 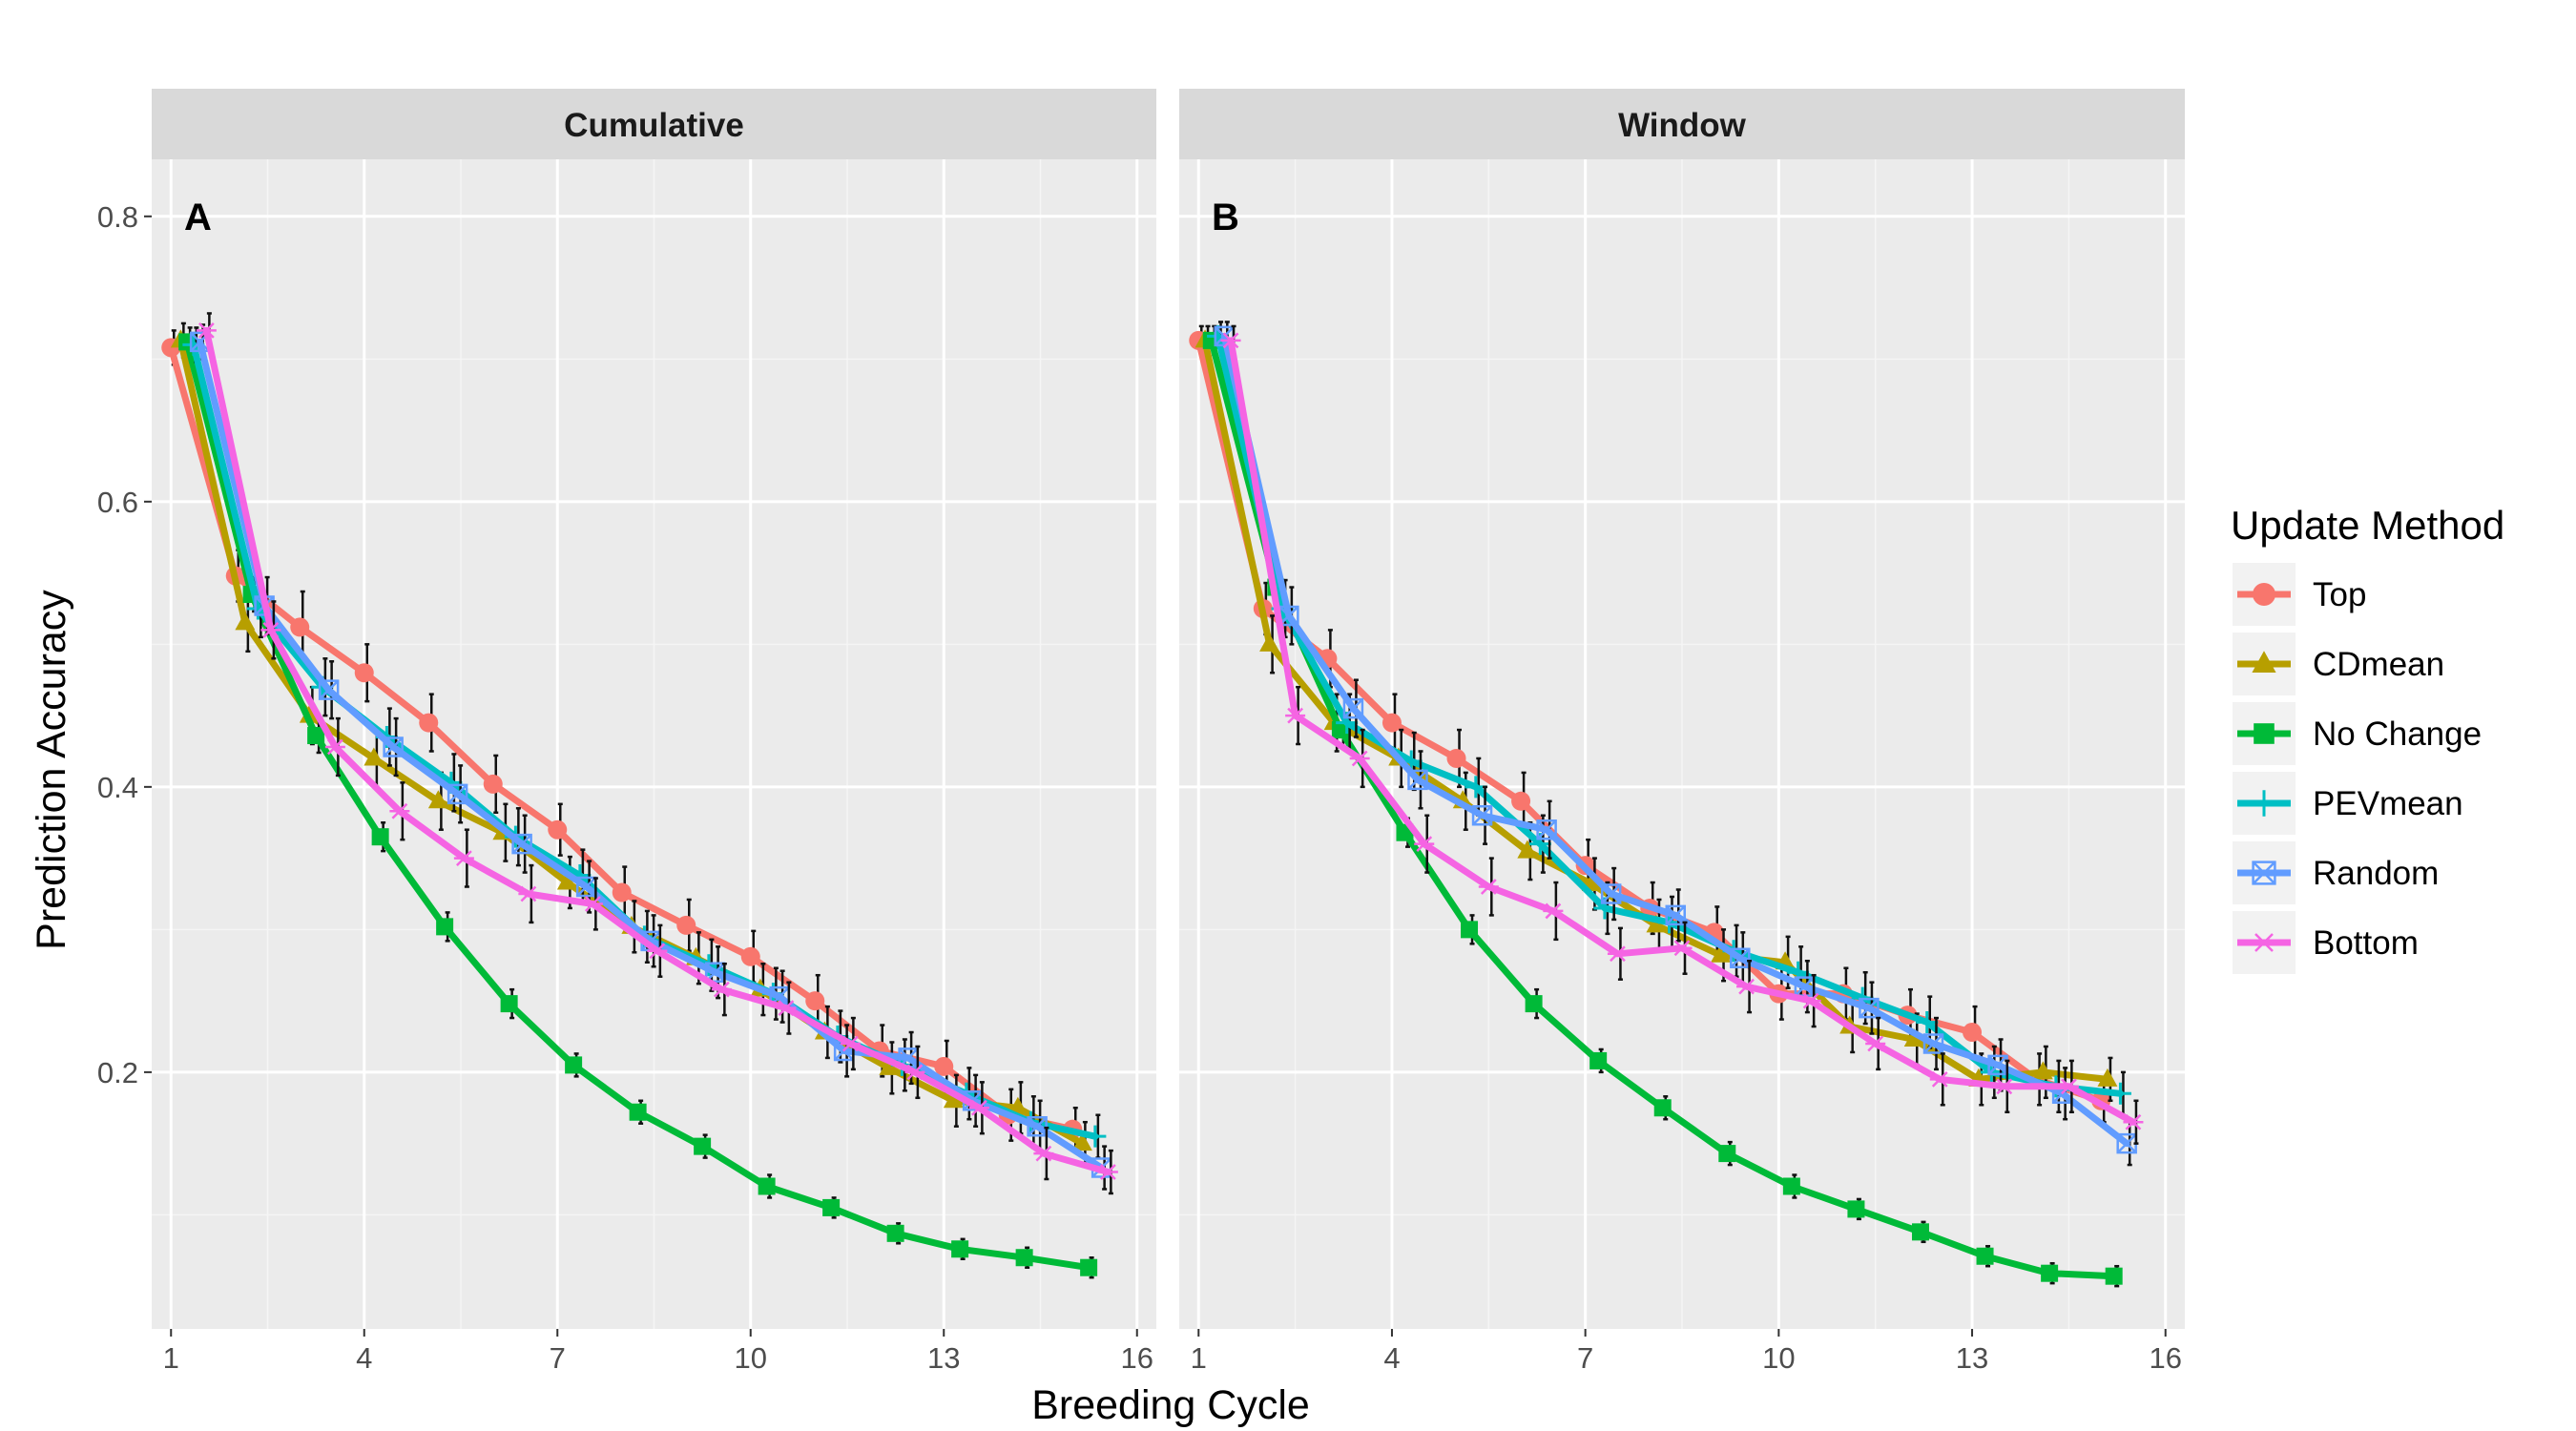 I want to click on legend-label: PEVmean, so click(x=2388, y=803).